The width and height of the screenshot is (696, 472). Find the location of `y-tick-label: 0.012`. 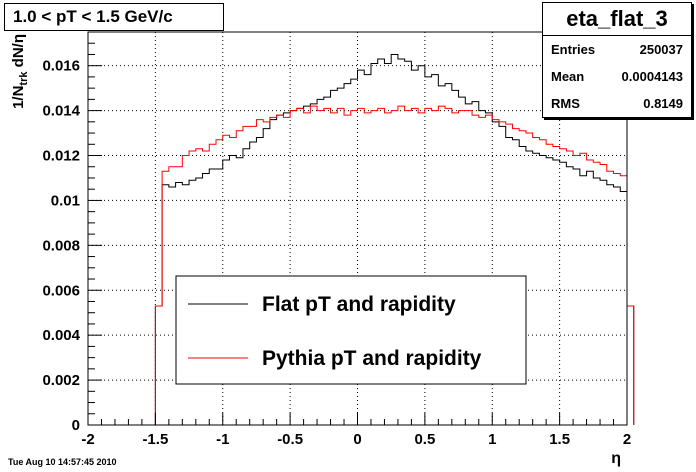

y-tick-label: 0.012 is located at coordinates (61, 156).